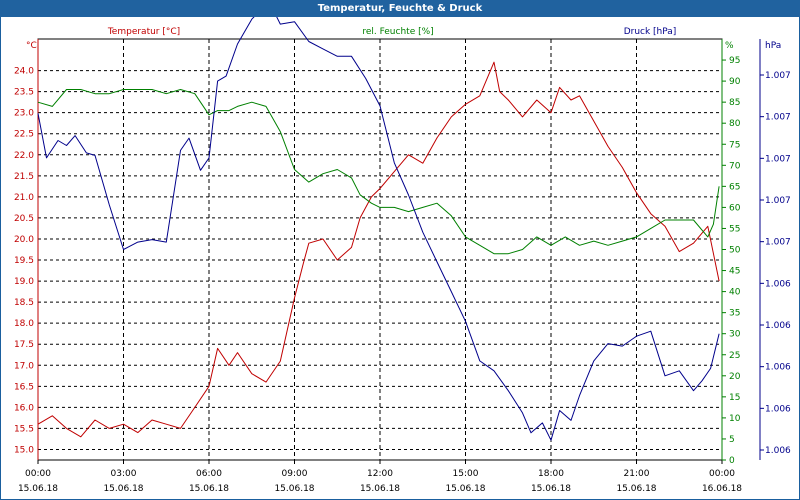 This screenshot has height=500, width=800. What do you see at coordinates (734, 229) in the screenshot?
I see `humidity-tick-label: 55` at bounding box center [734, 229].